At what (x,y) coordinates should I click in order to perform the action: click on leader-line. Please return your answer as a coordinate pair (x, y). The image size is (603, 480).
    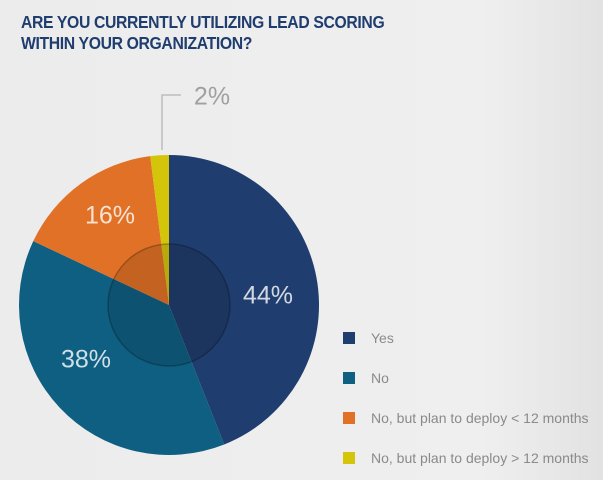
    Looking at the image, I should click on (171, 122).